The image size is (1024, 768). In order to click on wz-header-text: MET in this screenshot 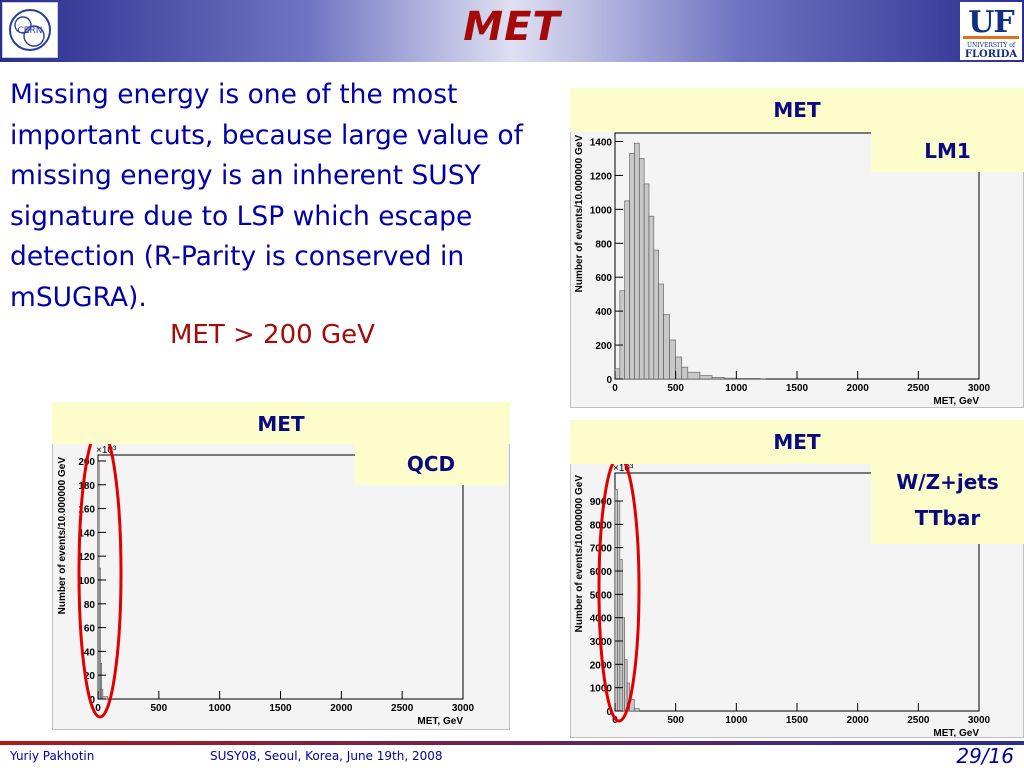, I will do `click(797, 442)`.